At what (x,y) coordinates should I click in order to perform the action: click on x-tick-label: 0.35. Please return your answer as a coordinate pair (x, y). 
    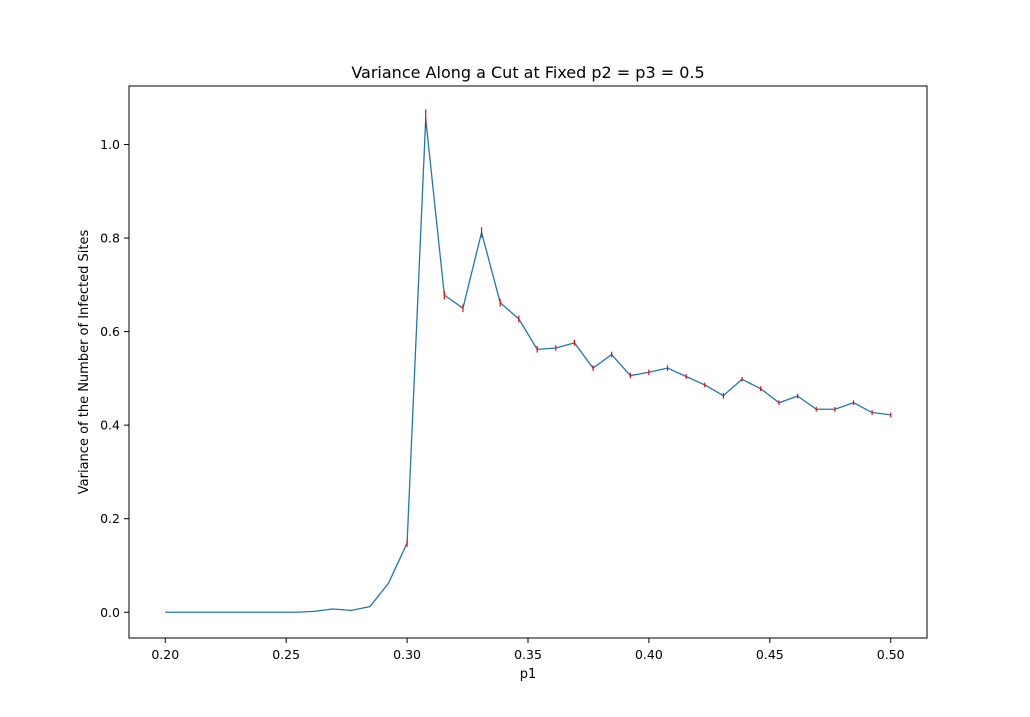
    Looking at the image, I should click on (528, 654).